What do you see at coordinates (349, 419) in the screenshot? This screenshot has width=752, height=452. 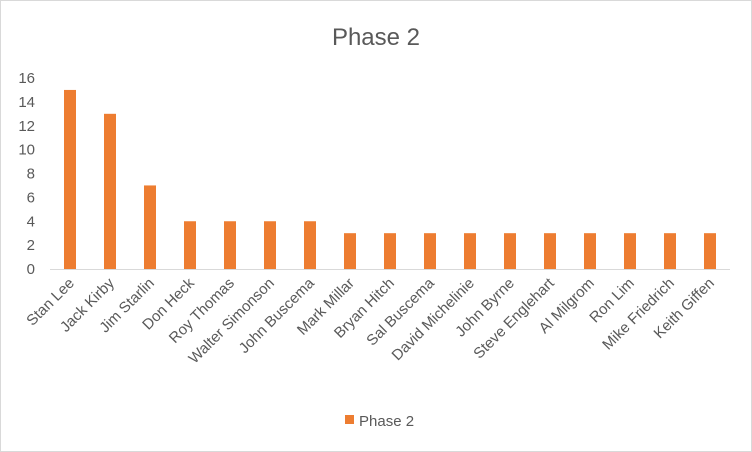 I see `legend-swatch` at bounding box center [349, 419].